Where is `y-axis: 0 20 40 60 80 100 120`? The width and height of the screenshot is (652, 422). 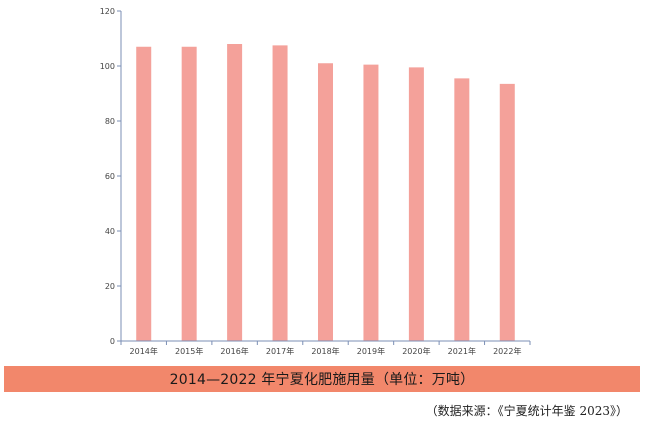
y-axis: 0 20 40 60 80 100 120 is located at coordinates (111, 176).